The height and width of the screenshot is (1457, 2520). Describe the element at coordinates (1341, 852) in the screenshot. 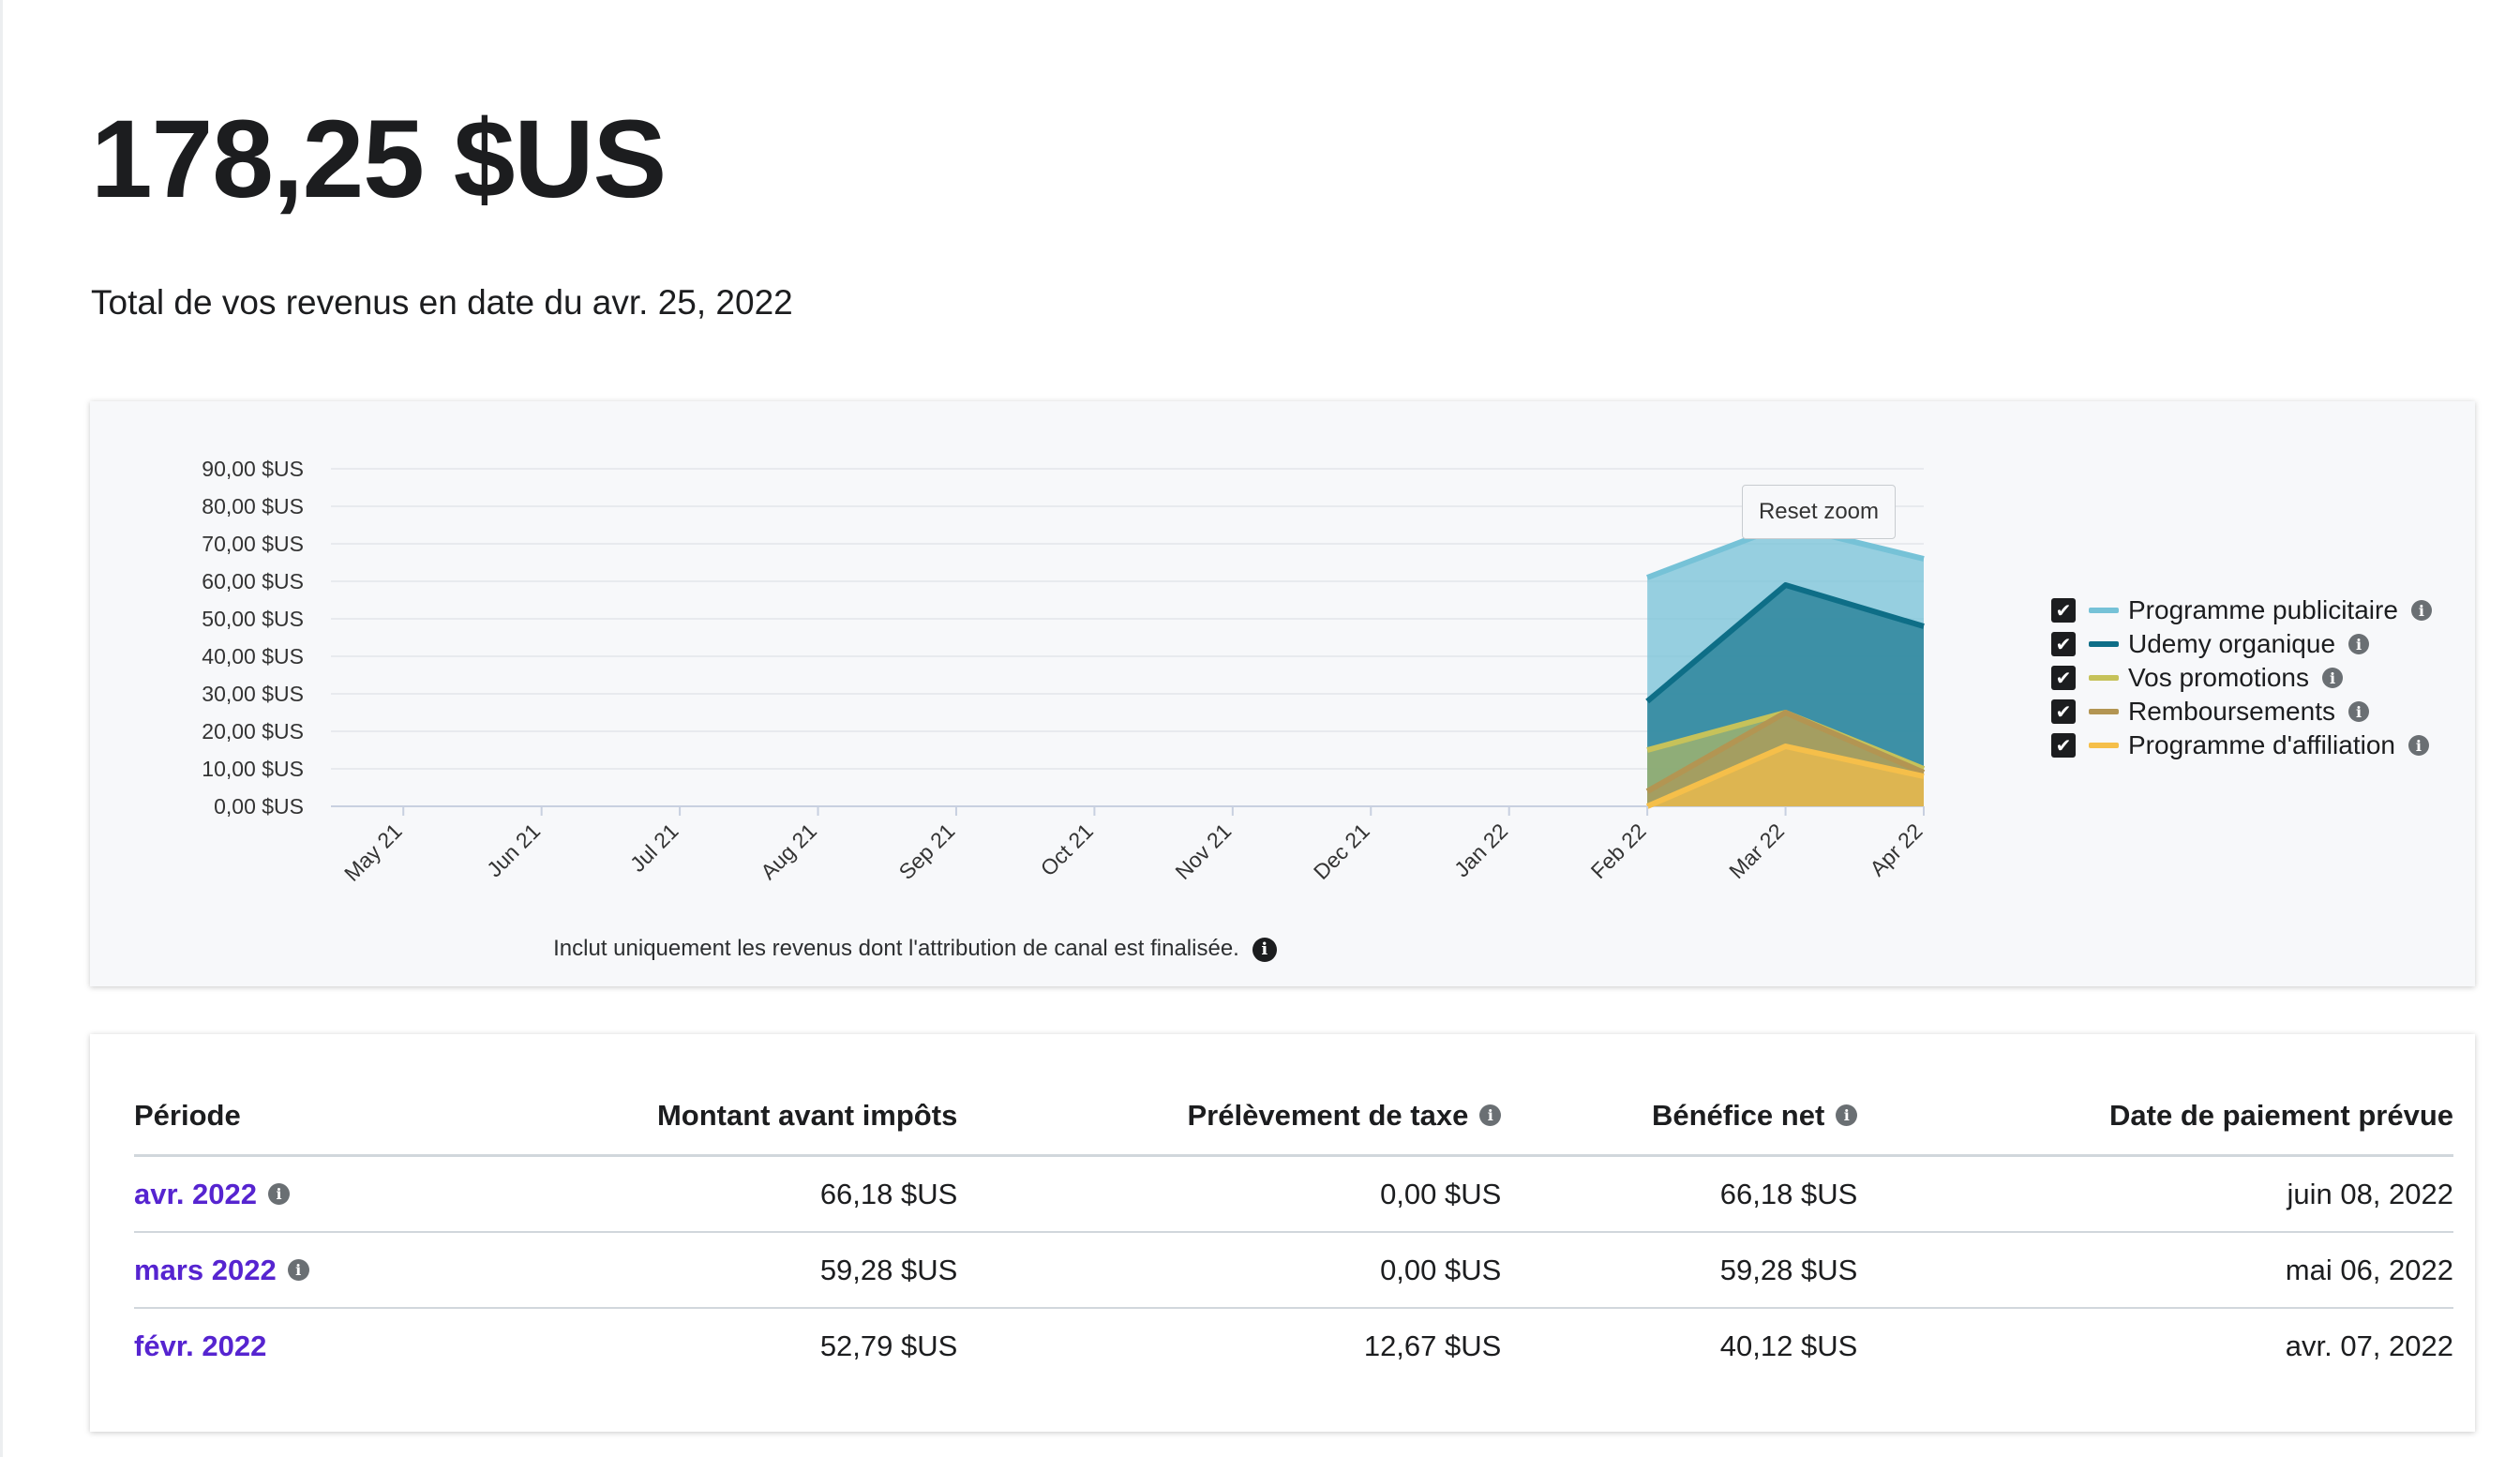

I see `x-tick-label: Dec 21` at that location.